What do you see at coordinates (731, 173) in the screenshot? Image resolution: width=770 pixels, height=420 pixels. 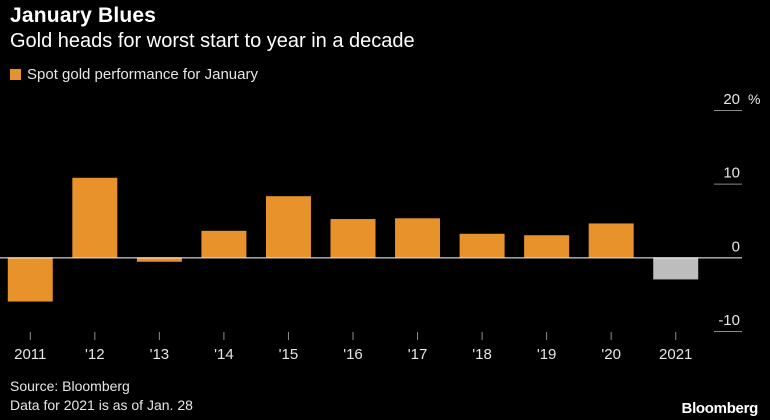 I see `y-tick-label: 10` at bounding box center [731, 173].